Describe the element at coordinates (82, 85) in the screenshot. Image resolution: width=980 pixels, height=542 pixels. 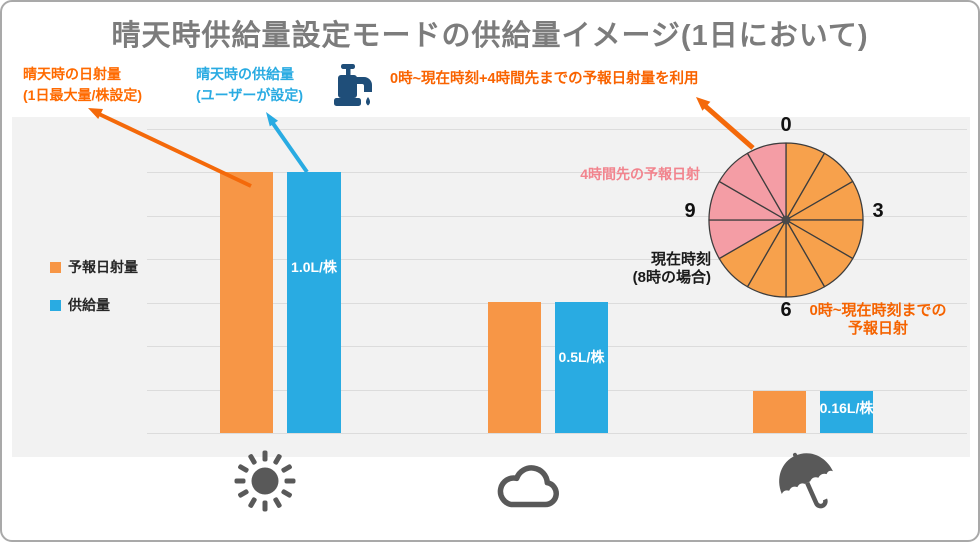
I see `callout-forecast-radiation: 晴天時の日射量 (1日最大量/株設定)` at that location.